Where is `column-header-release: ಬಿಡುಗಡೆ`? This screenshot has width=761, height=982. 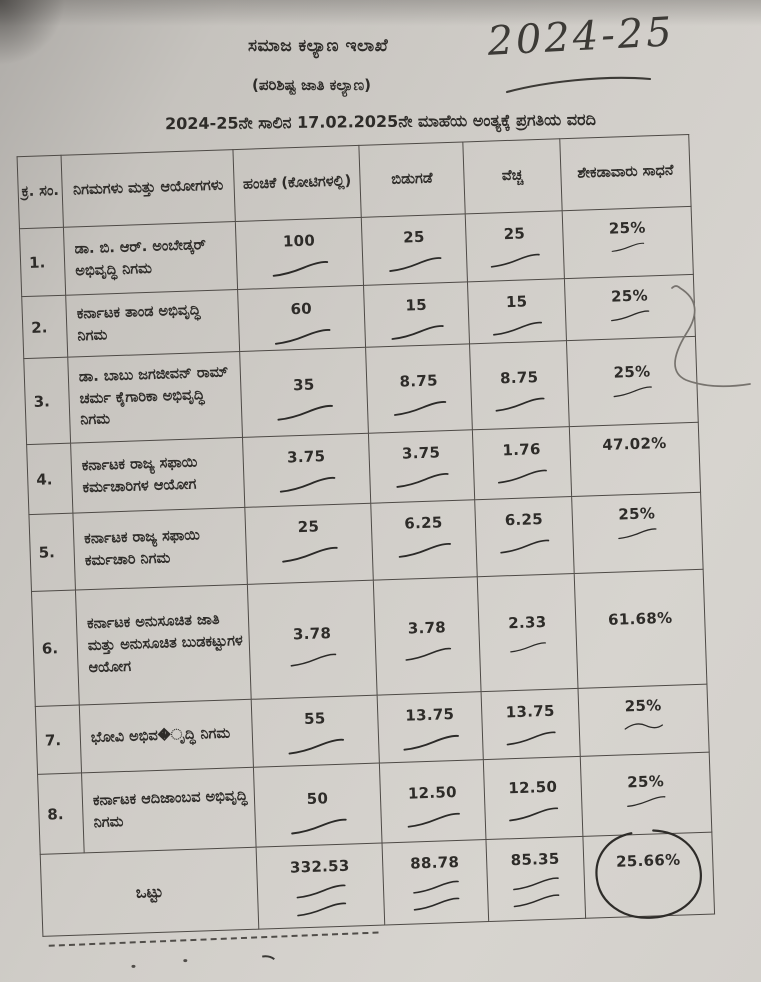 column-header-release: ಬಿಡುಗಡೆ is located at coordinates (412, 179).